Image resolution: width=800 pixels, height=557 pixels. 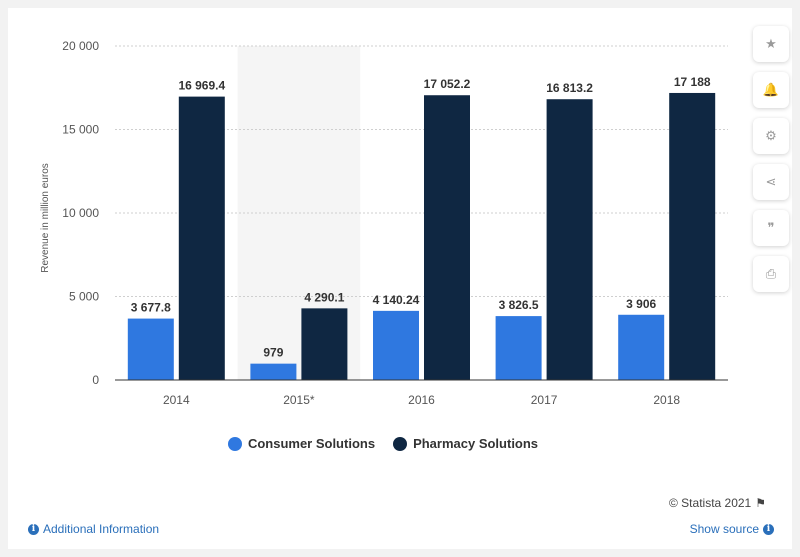 What do you see at coordinates (396, 300) in the screenshot?
I see `data-label: 4 140.24` at bounding box center [396, 300].